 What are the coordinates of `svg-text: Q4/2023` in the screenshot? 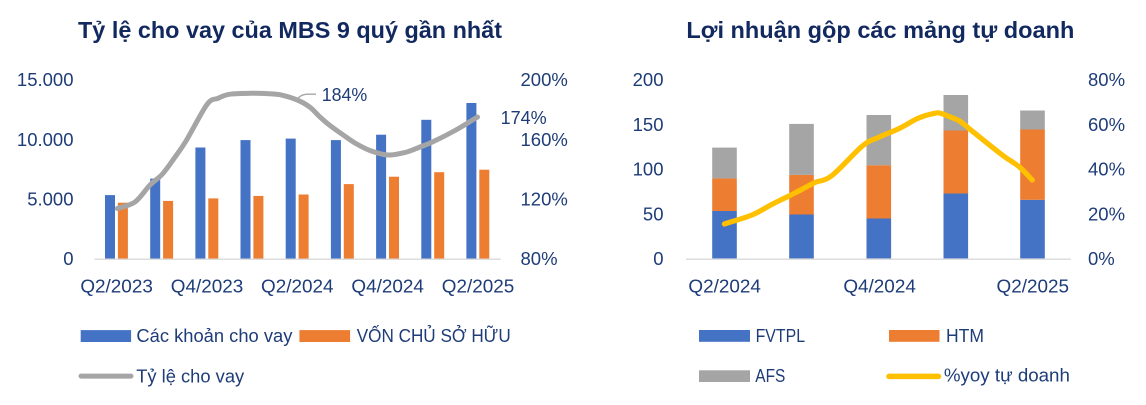 It's located at (207, 285).